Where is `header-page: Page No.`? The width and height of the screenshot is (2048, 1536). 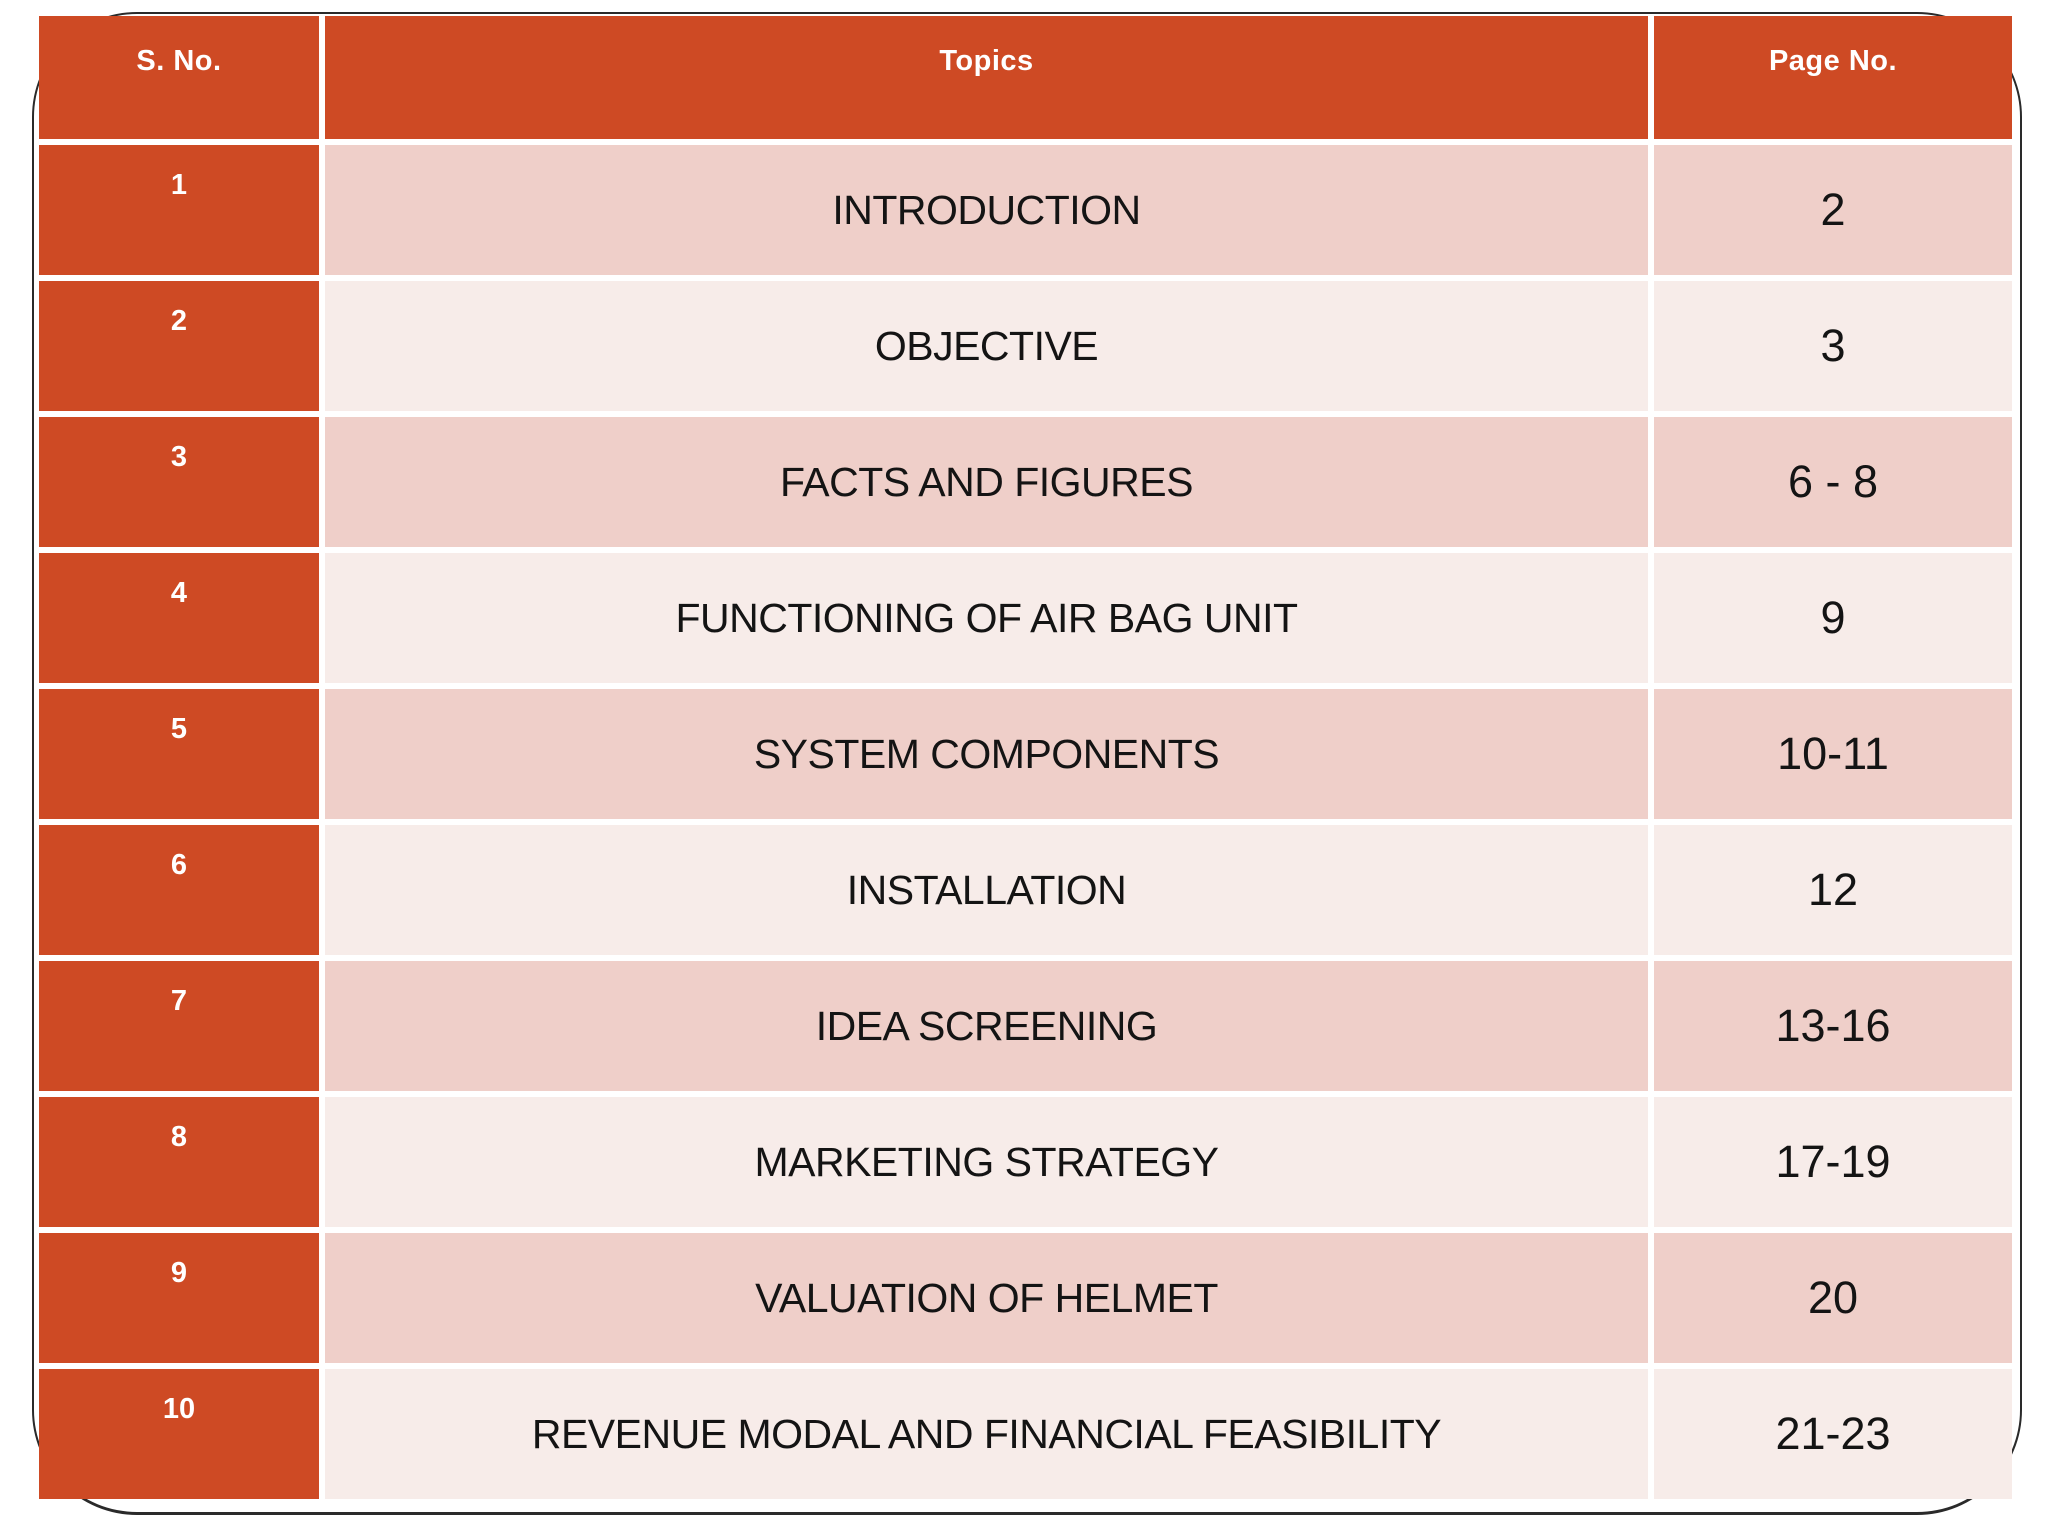 header-page: Page No. is located at coordinates (1833, 77).